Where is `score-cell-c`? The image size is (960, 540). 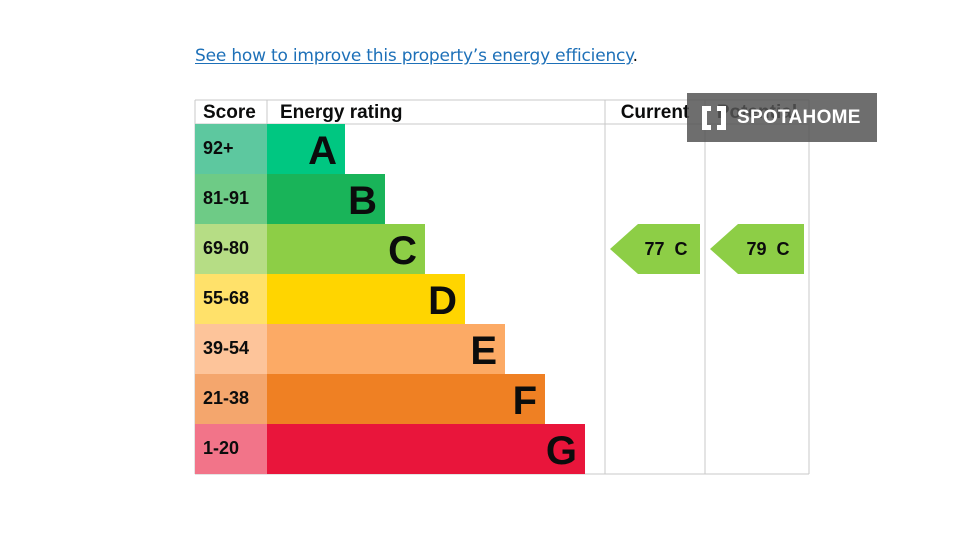 score-cell-c is located at coordinates (231, 249).